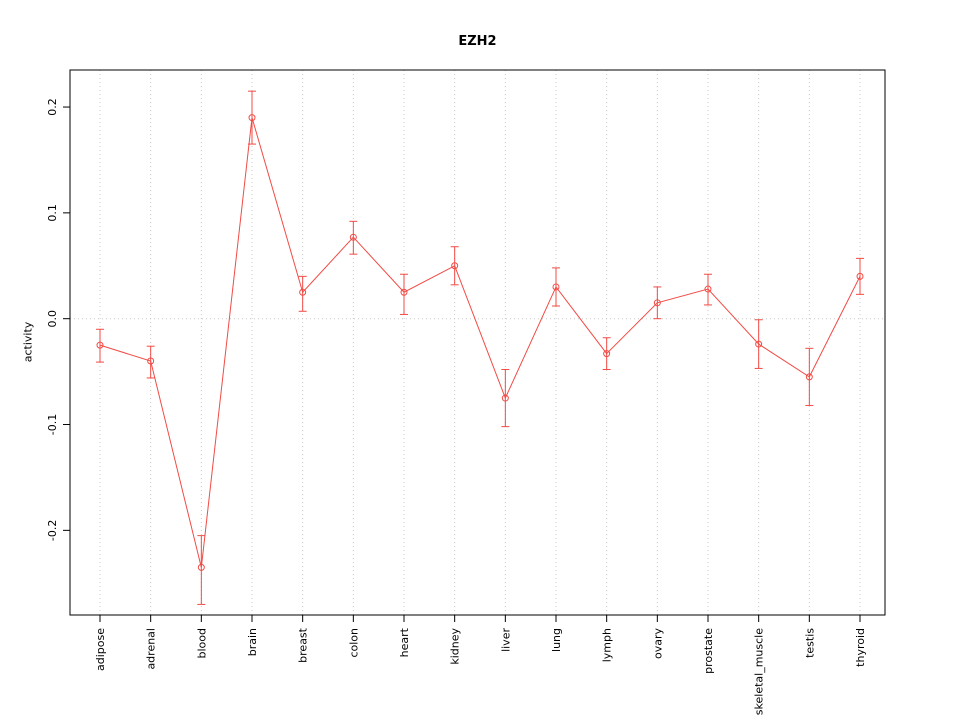 The width and height of the screenshot is (960, 720). What do you see at coordinates (556, 640) in the screenshot?
I see `x-tick-label: lung` at bounding box center [556, 640].